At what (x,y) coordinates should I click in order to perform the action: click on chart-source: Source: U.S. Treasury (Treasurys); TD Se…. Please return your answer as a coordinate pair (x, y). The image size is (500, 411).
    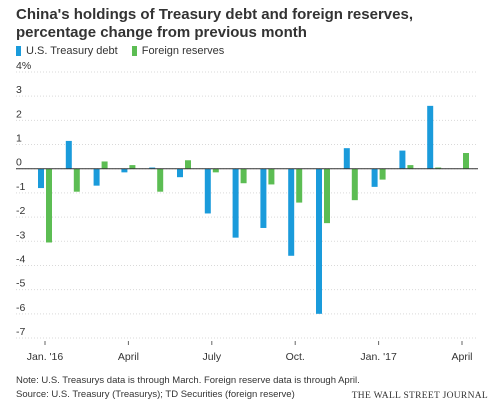
    Looking at the image, I should click on (155, 394).